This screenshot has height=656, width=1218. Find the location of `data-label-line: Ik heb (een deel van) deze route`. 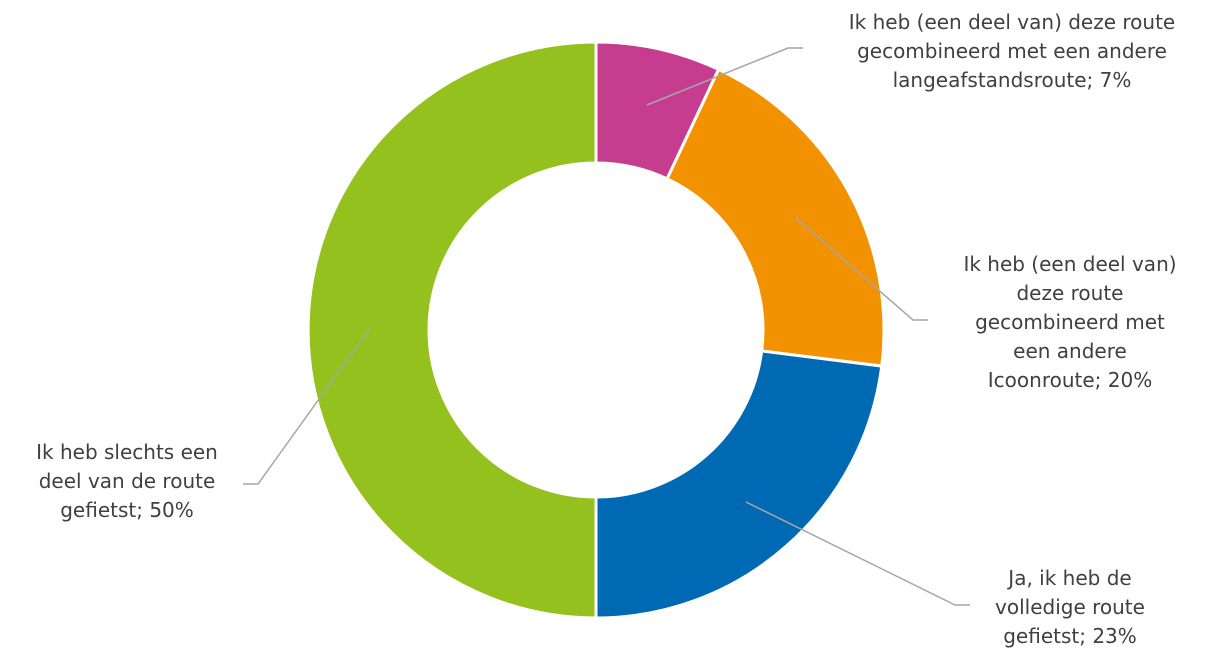

data-label-line: Ik heb (een deel van) deze route is located at coordinates (1012, 22).